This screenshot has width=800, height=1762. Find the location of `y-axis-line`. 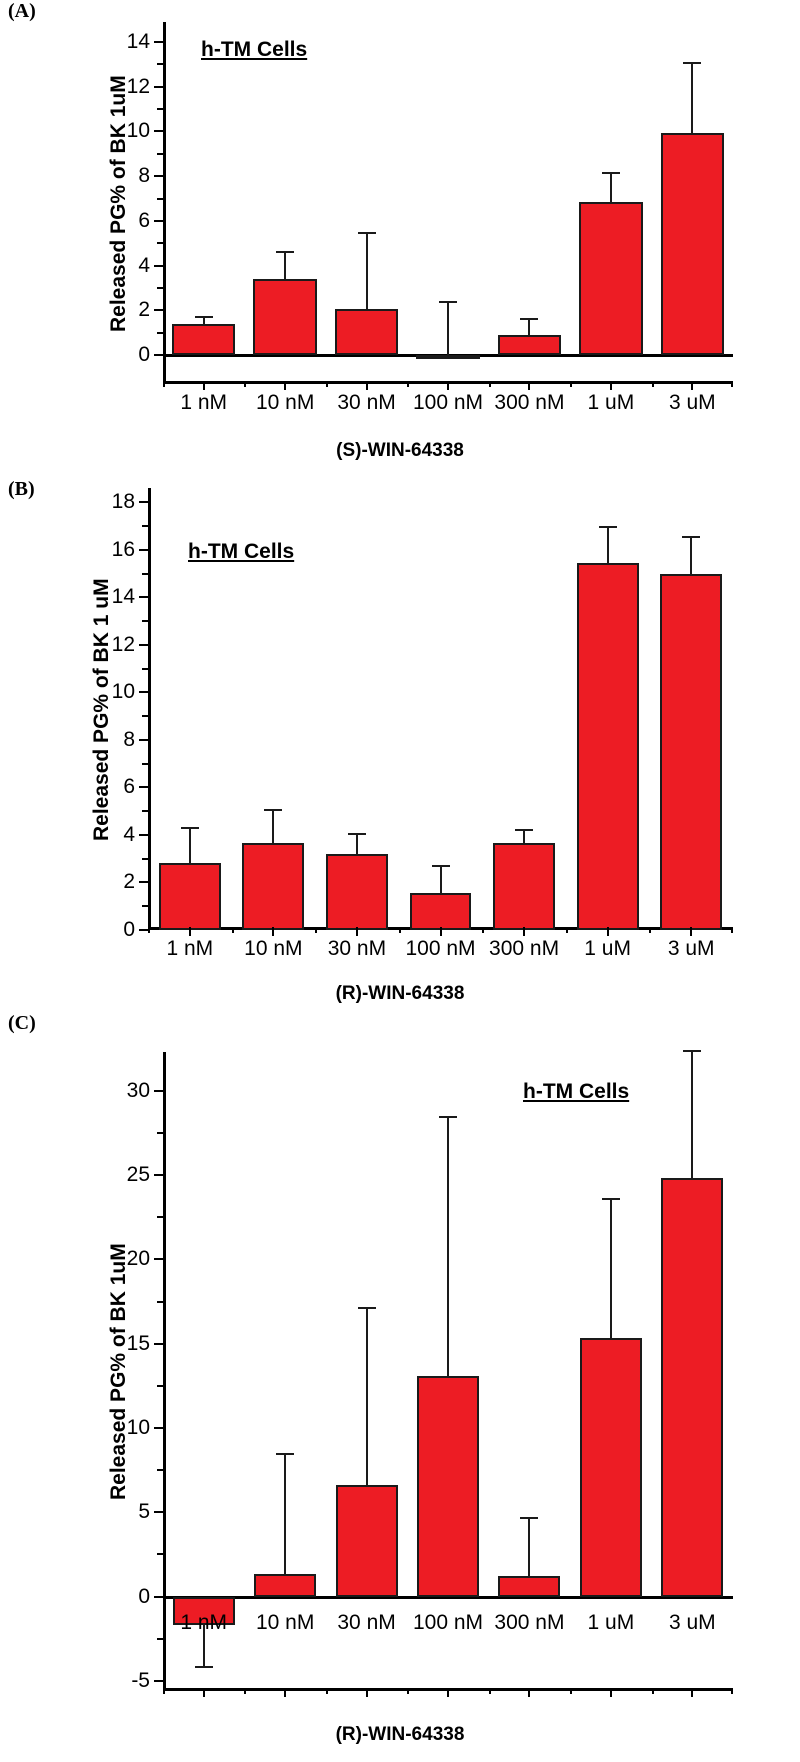

y-axis-line is located at coordinates (164, 203).